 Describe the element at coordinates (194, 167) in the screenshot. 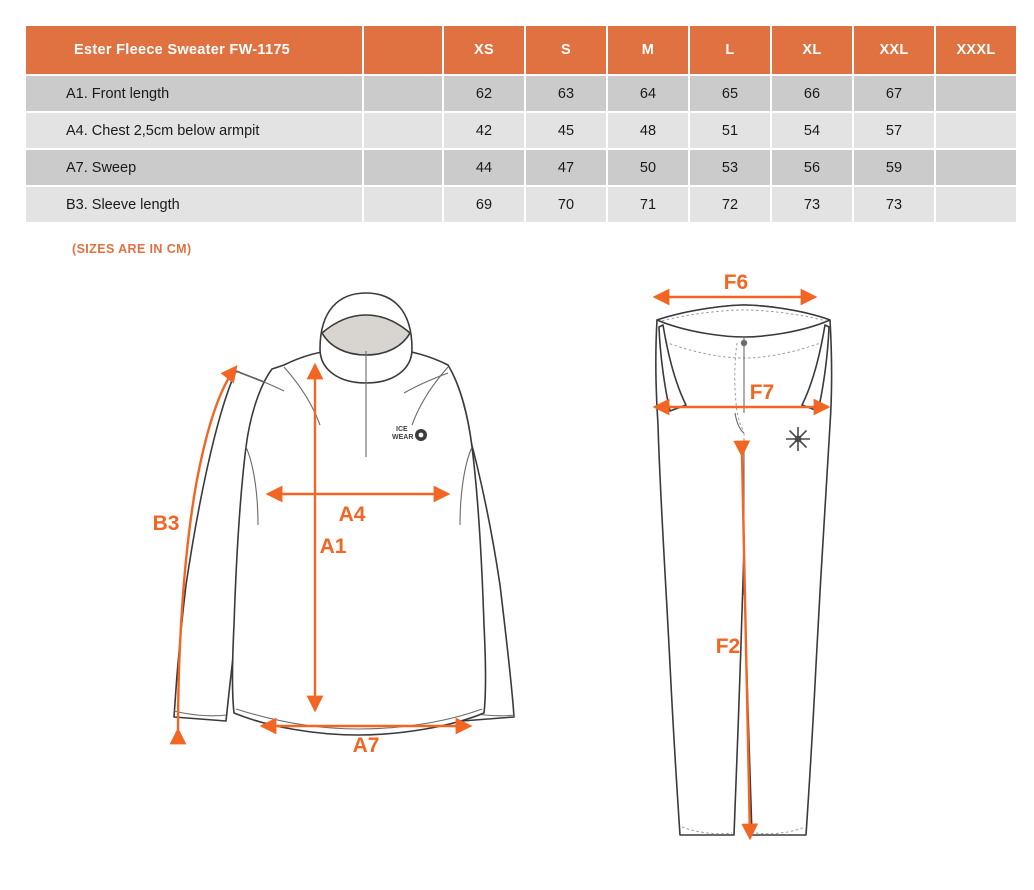

I see `measurement-label: A7. Sweep` at that location.